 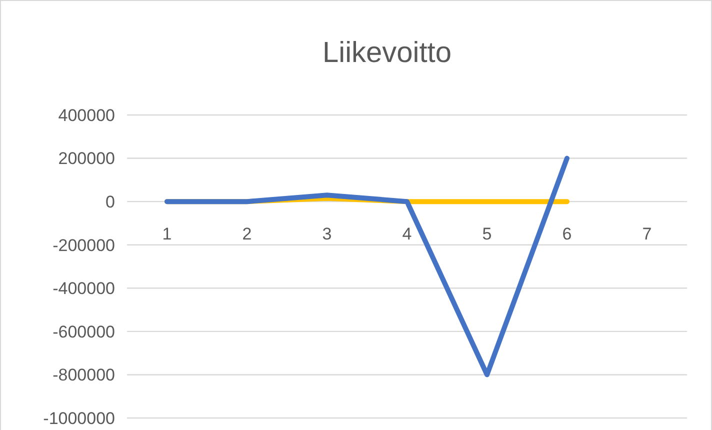 What do you see at coordinates (407, 234) in the screenshot?
I see `x-tick-label: 4` at bounding box center [407, 234].